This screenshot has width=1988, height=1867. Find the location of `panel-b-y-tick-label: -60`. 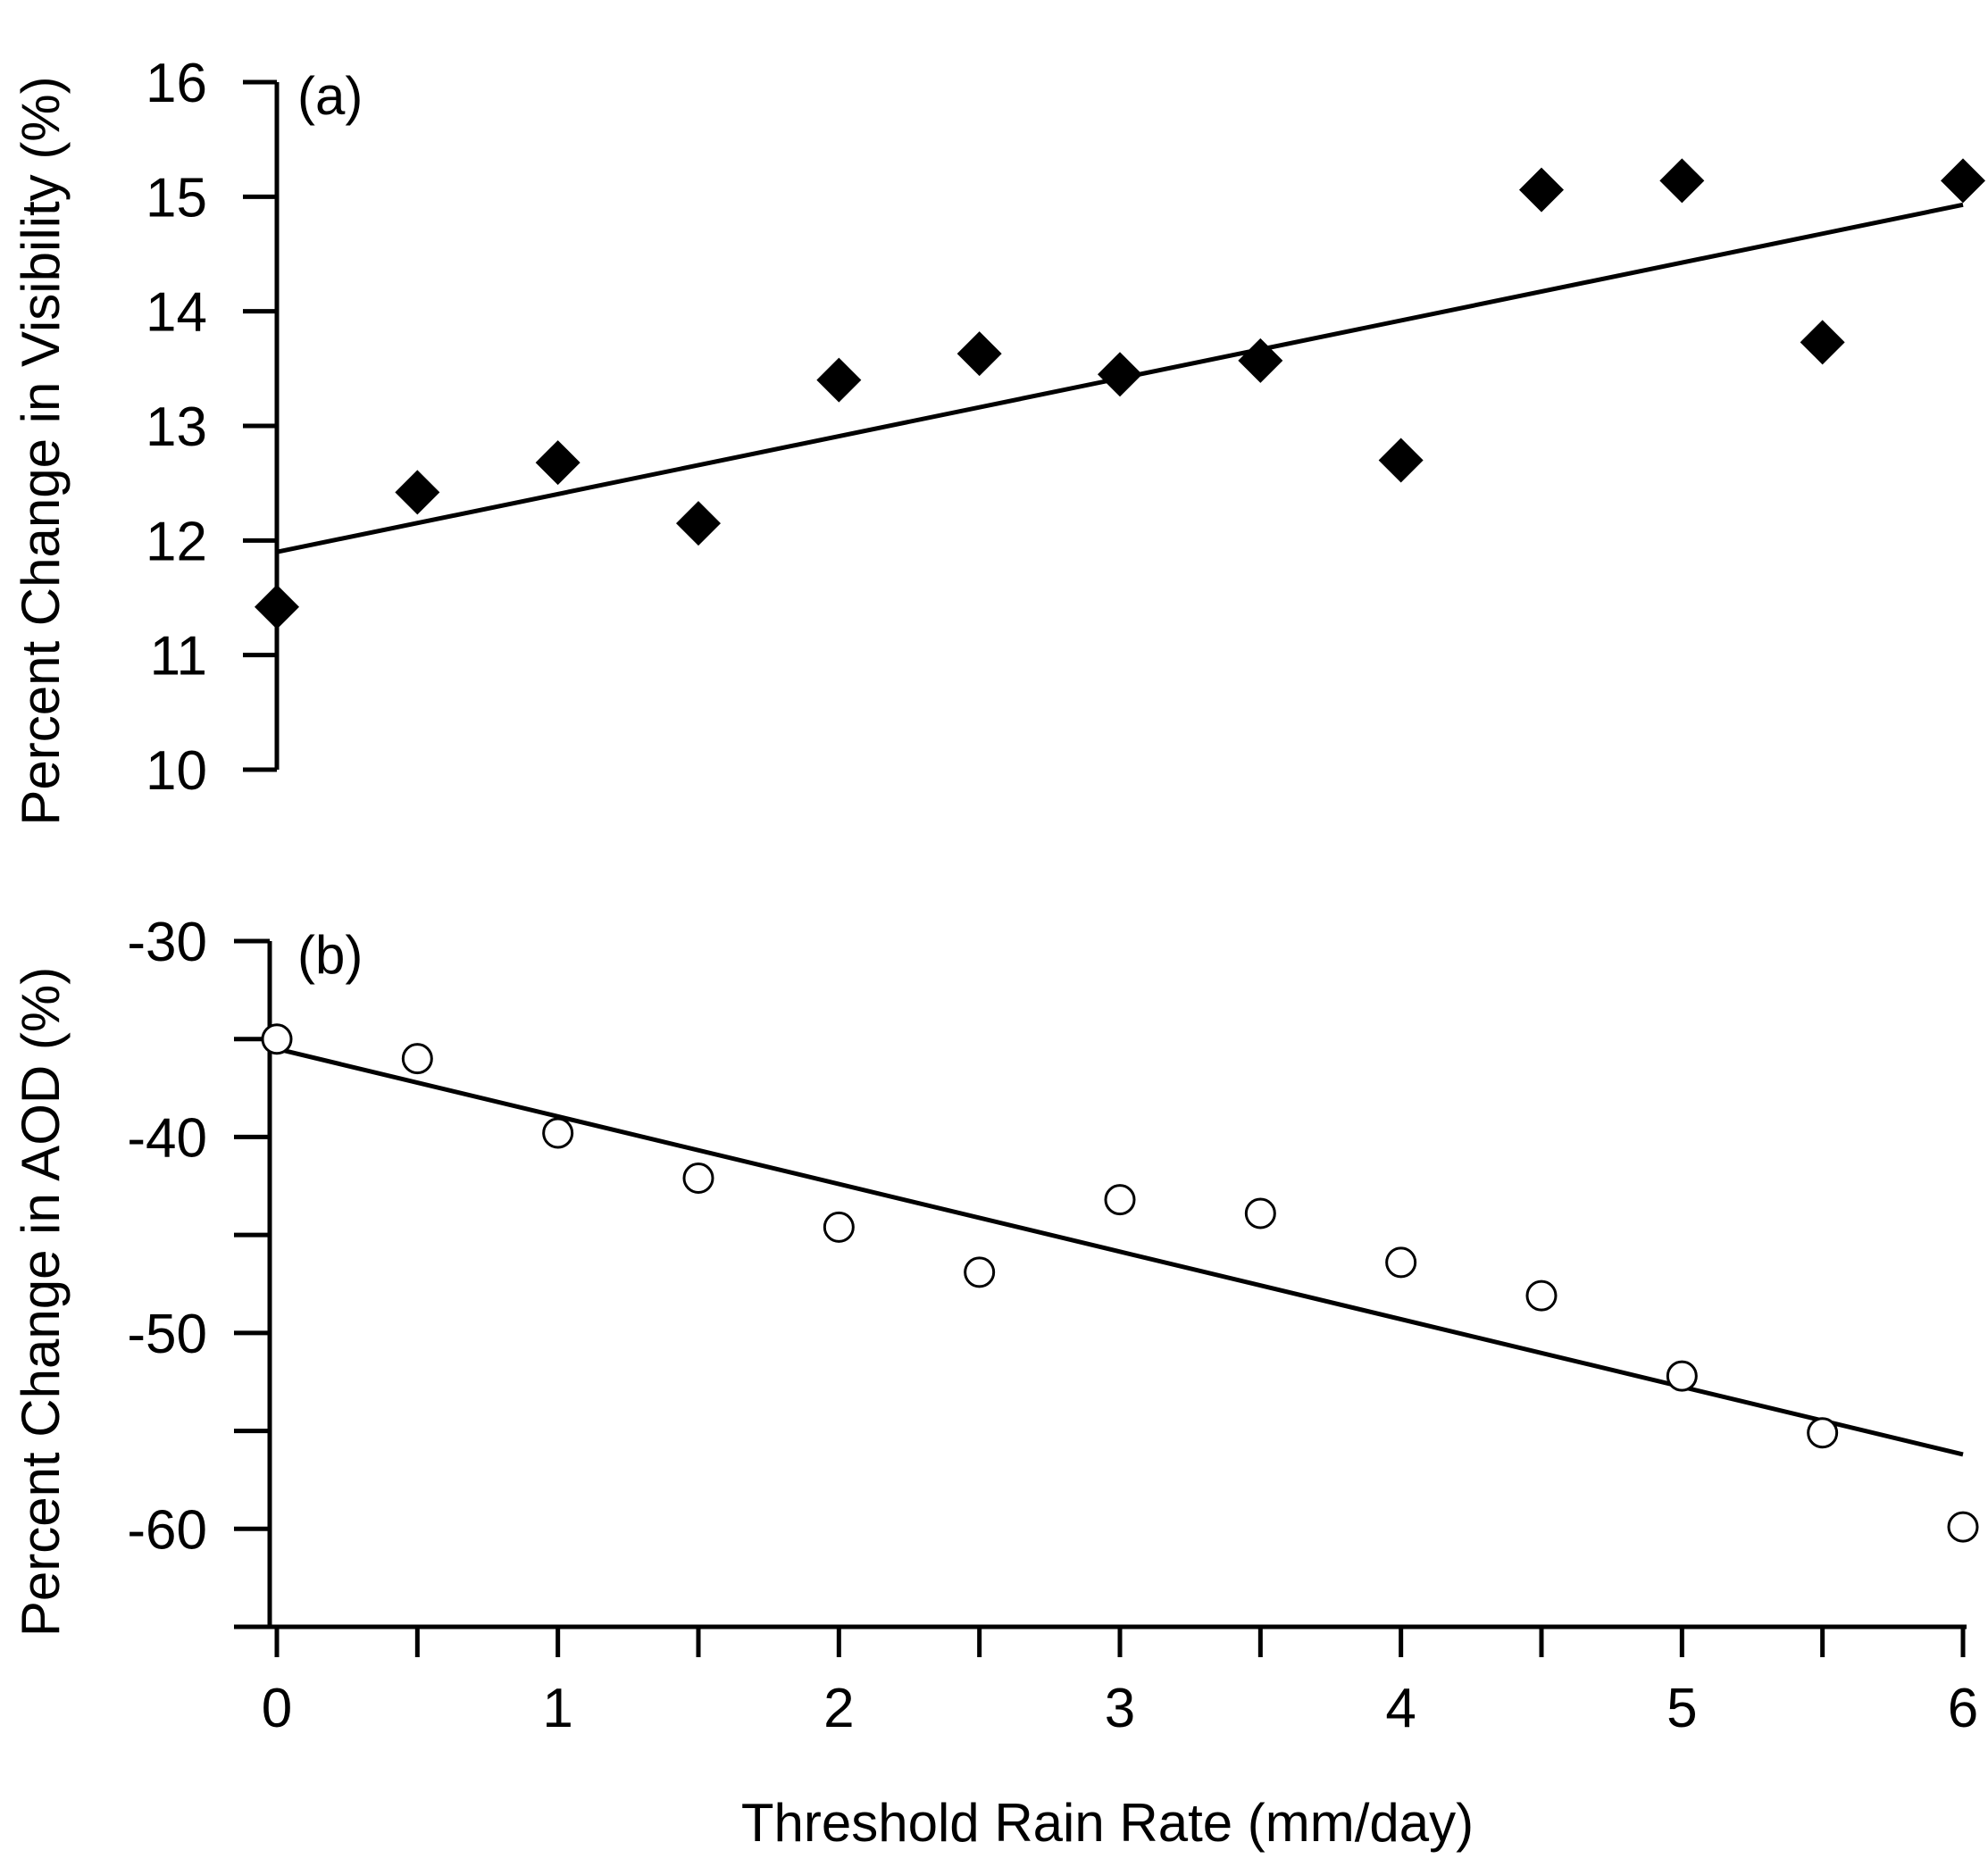

panel-b-y-tick-label: -60 is located at coordinates (167, 1530).